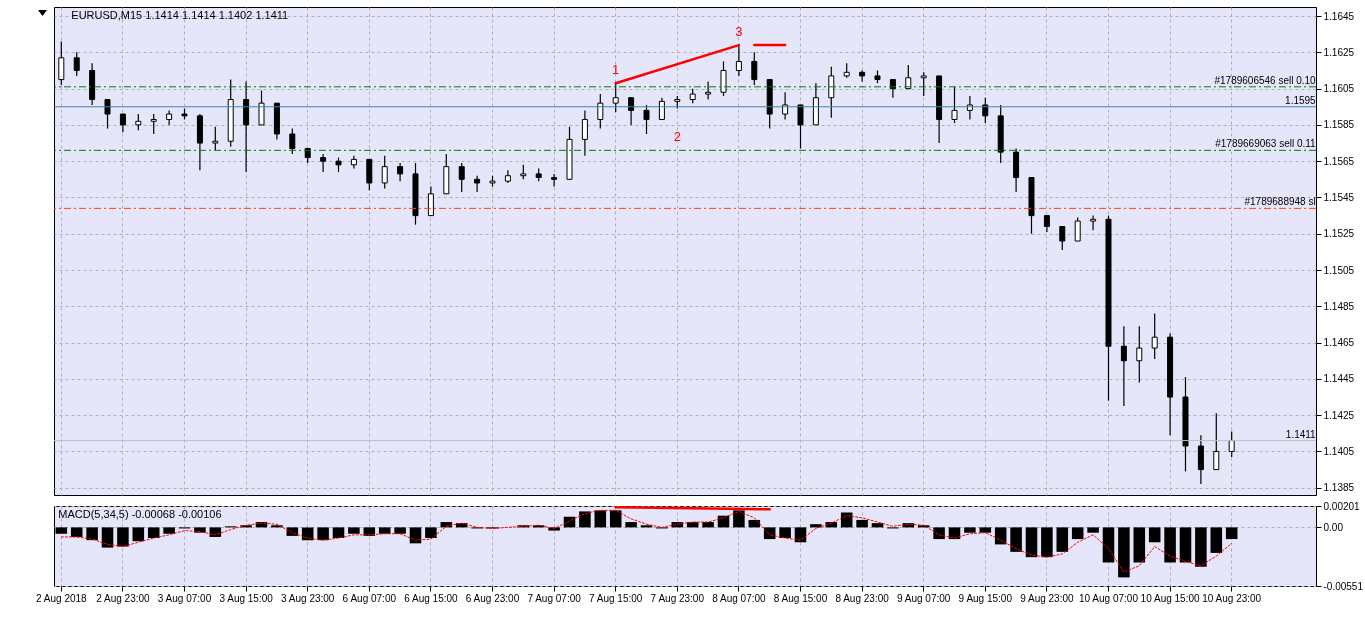 The width and height of the screenshot is (1365, 623). What do you see at coordinates (1047, 598) in the screenshot?
I see `x-tick-label: 9 Aug 23:00` at bounding box center [1047, 598].